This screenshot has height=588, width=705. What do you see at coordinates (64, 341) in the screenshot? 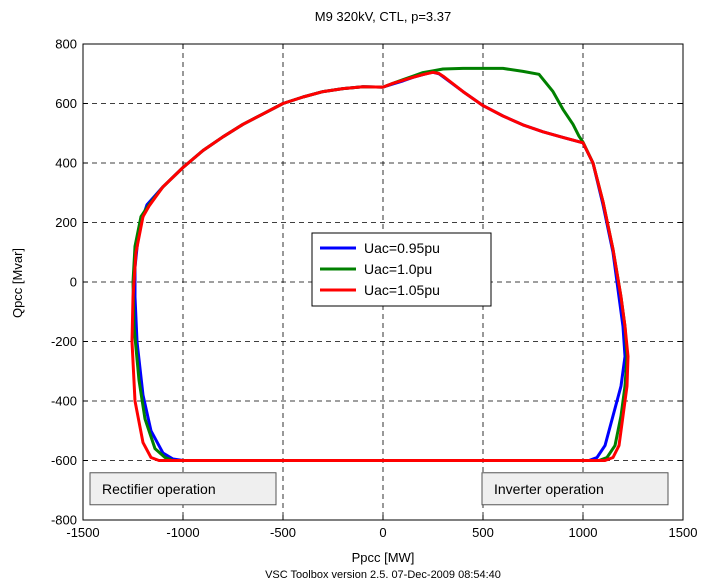
I see `y-tick-label: -200` at bounding box center [64, 341].